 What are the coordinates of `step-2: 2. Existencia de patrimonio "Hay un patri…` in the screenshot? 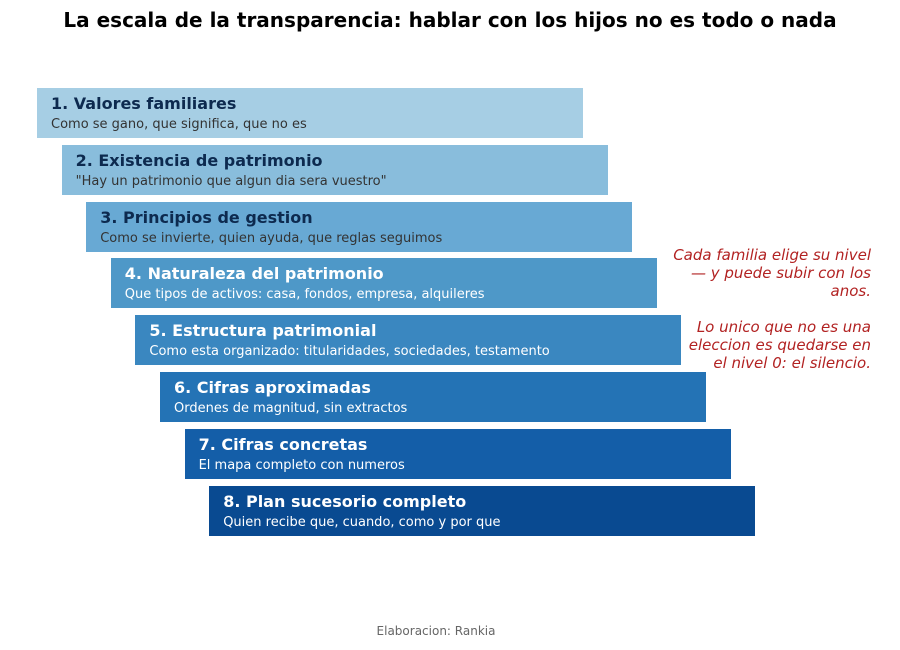 It's located at (334, 169).